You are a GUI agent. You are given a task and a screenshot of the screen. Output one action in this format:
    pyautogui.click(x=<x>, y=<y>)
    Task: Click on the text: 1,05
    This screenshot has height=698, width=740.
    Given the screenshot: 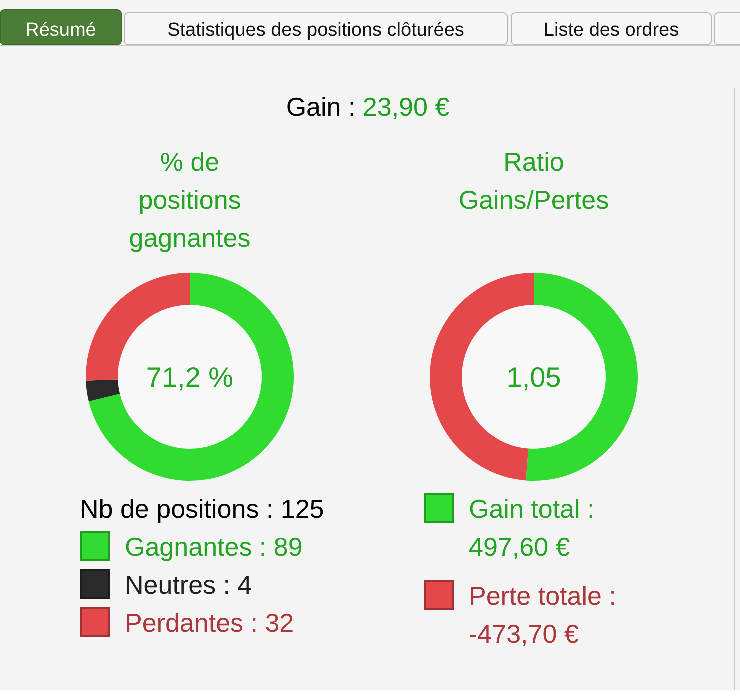 What is the action you would take?
    pyautogui.click(x=534, y=377)
    